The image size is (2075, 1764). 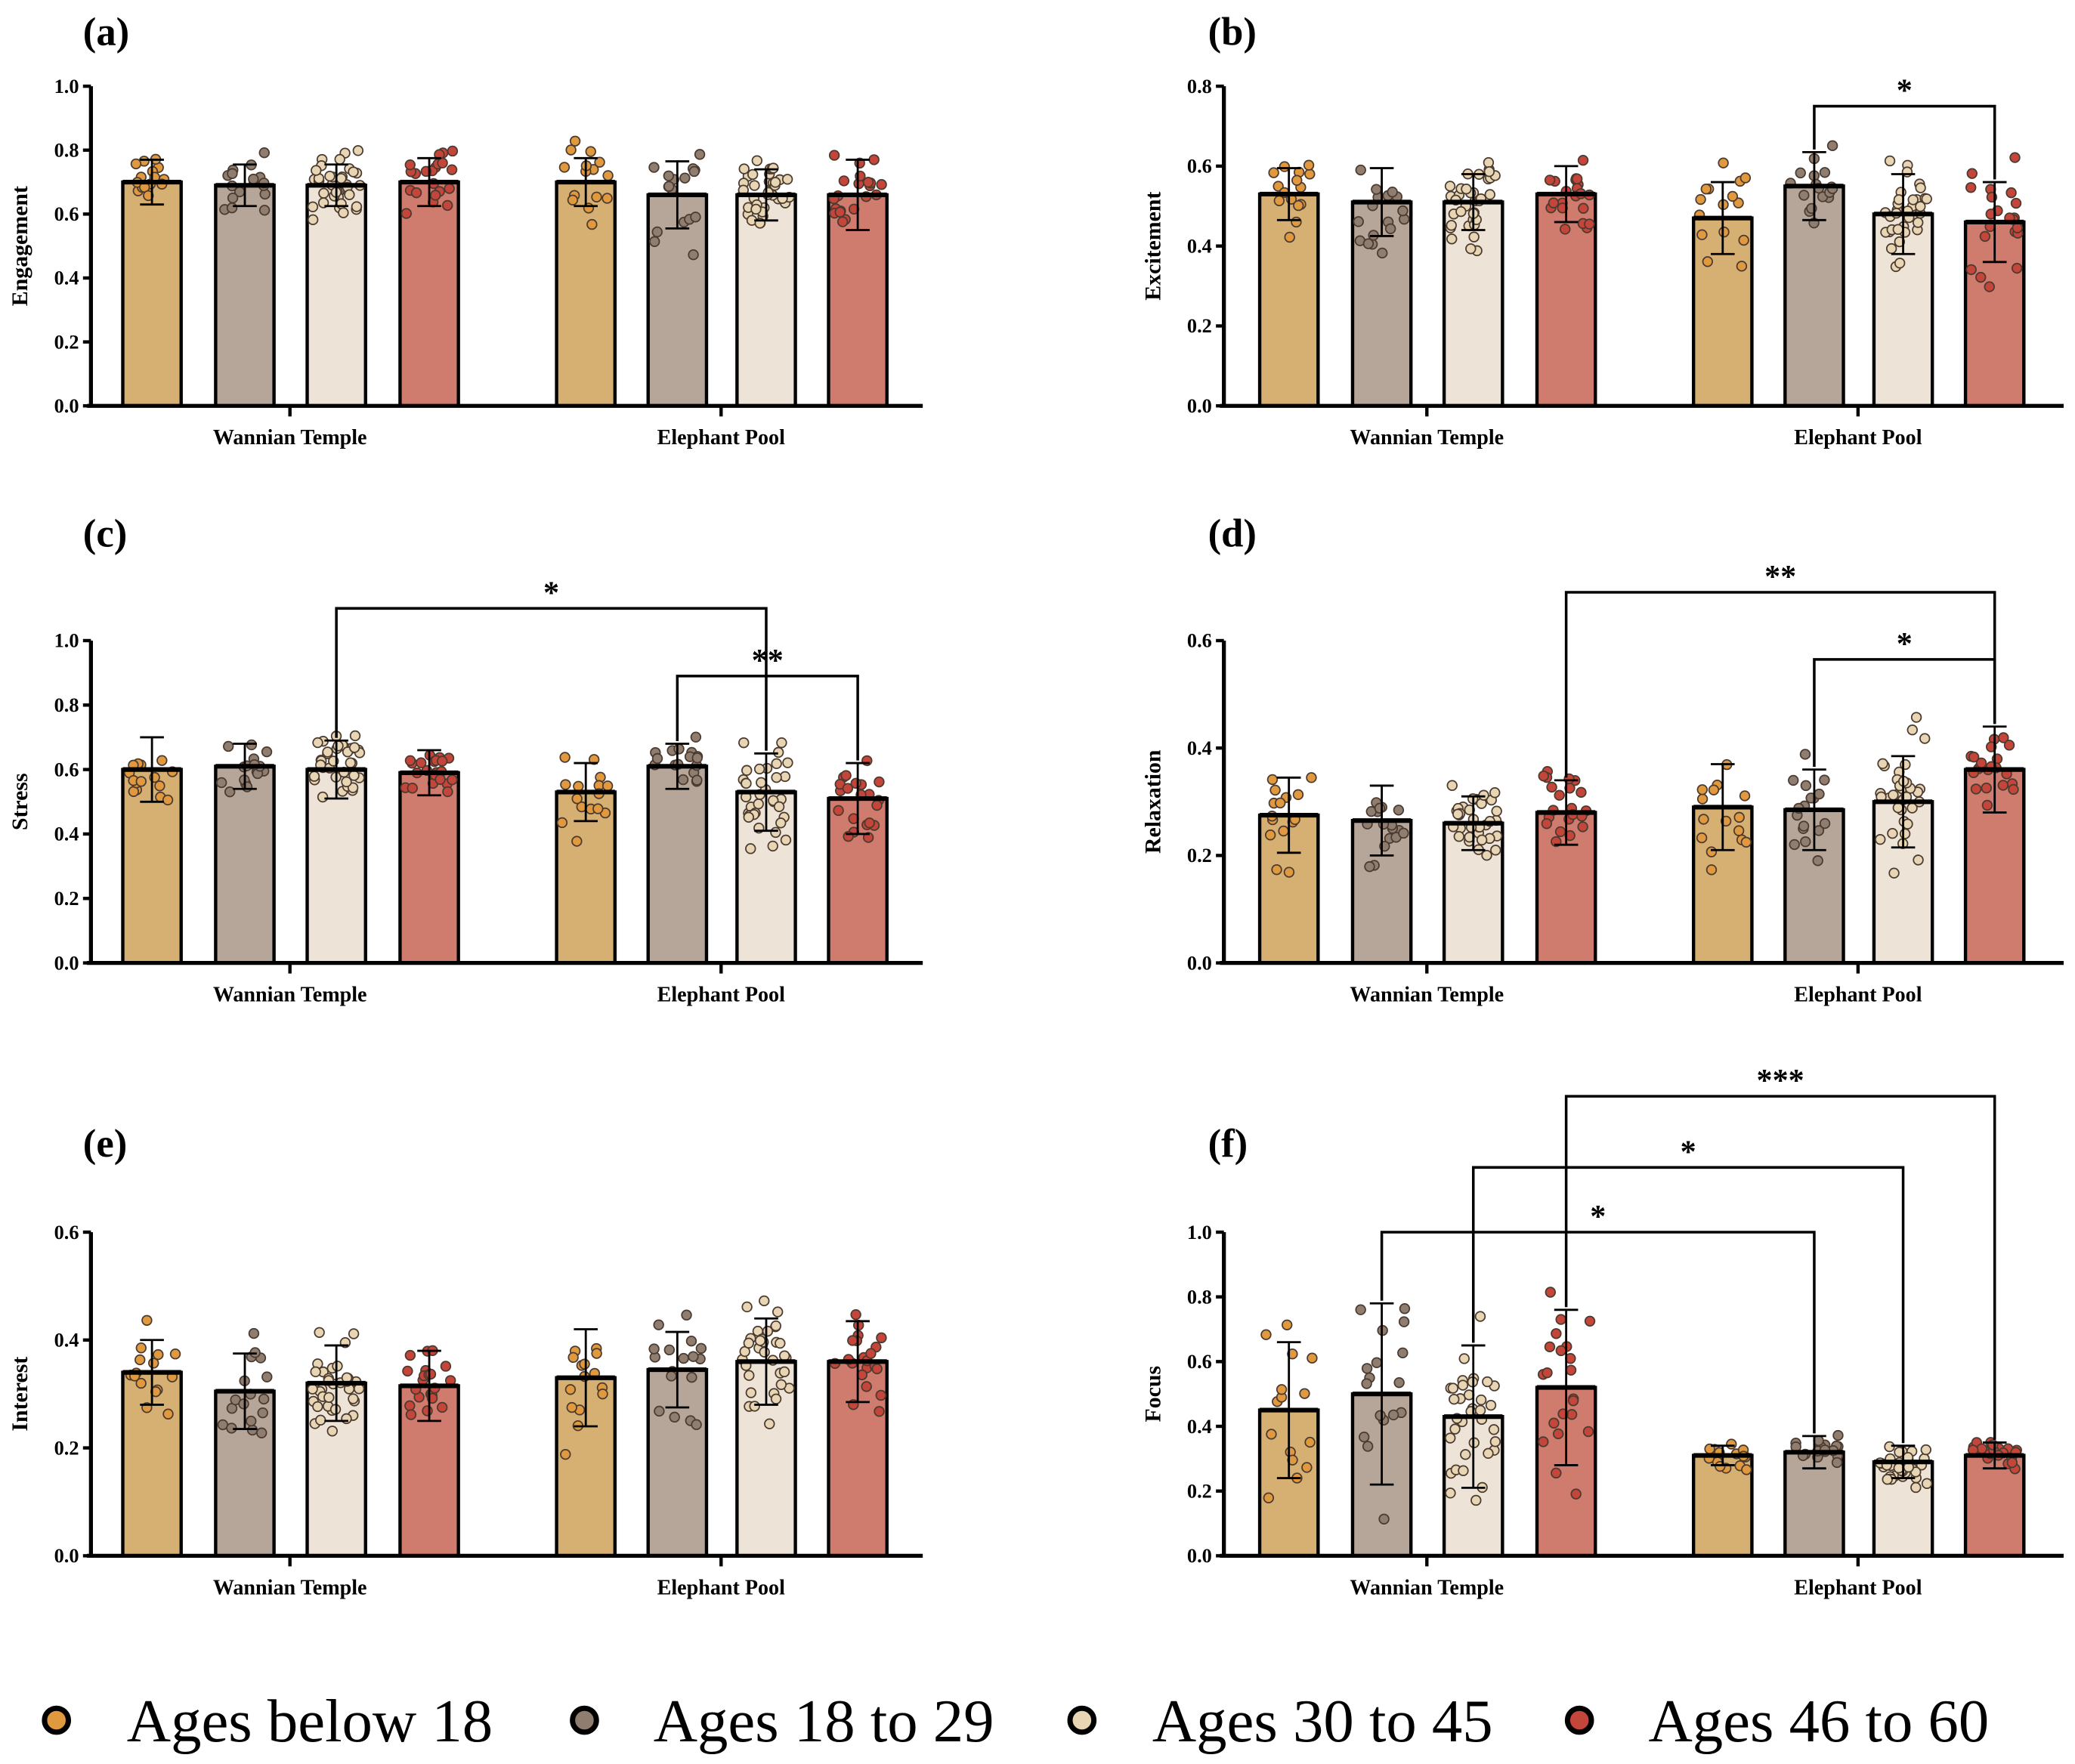 I want to click on x-tick-label: Wannian Temple, so click(x=1427, y=995).